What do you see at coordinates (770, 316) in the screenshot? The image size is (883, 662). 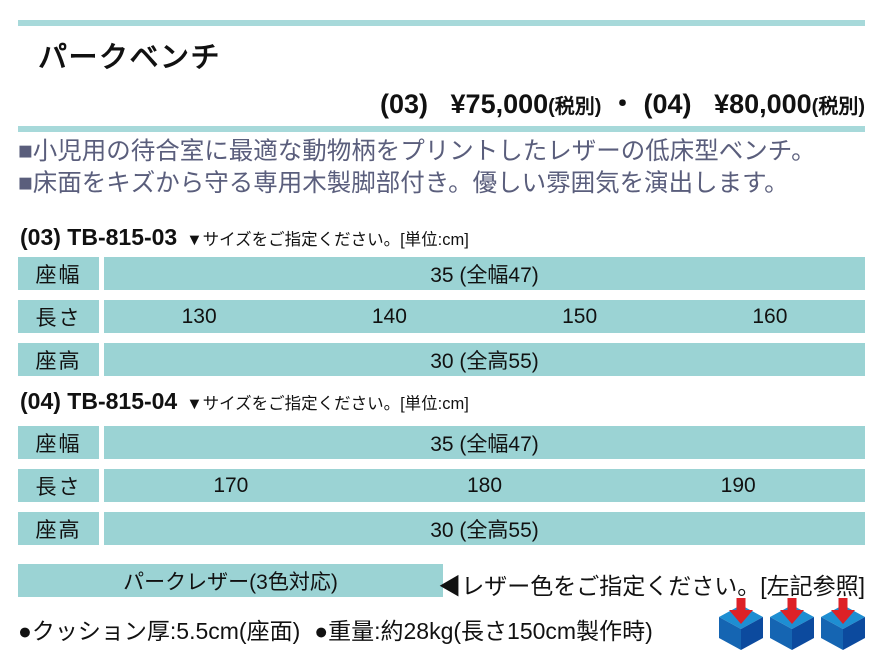 I see `length-option: 160` at bounding box center [770, 316].